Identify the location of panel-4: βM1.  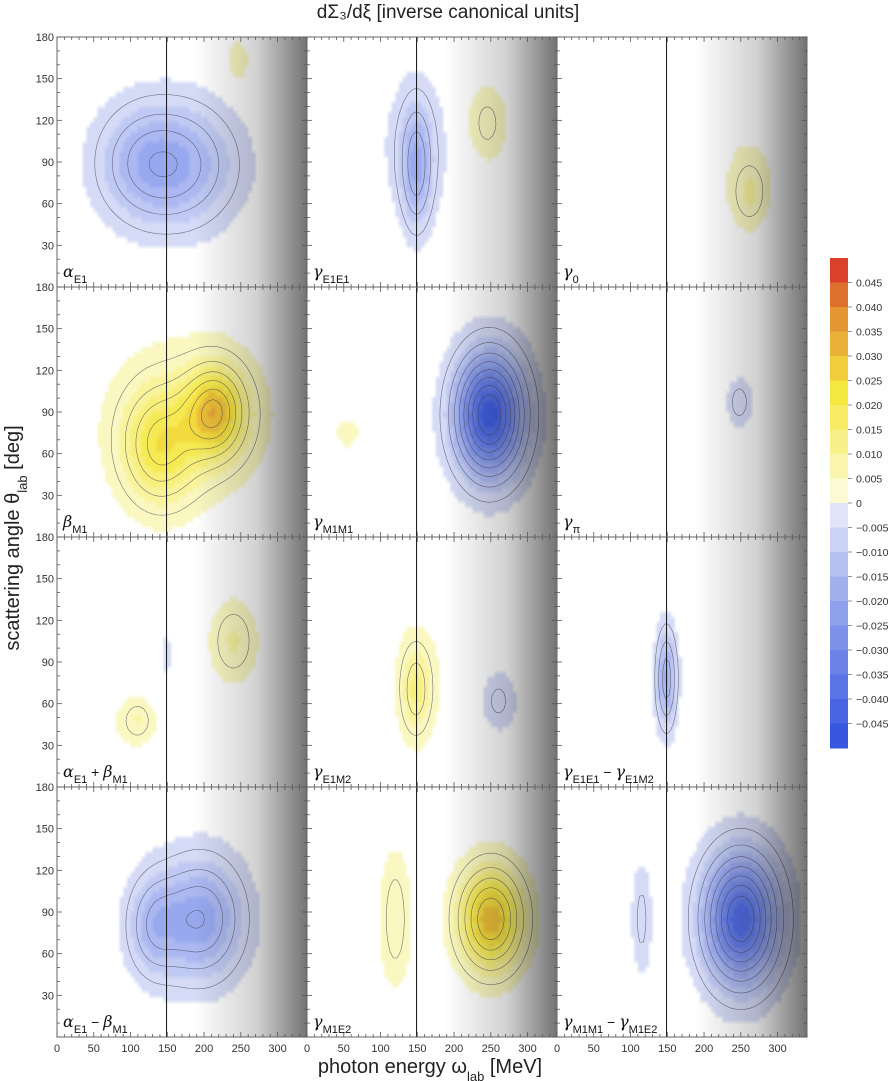
(182, 412).